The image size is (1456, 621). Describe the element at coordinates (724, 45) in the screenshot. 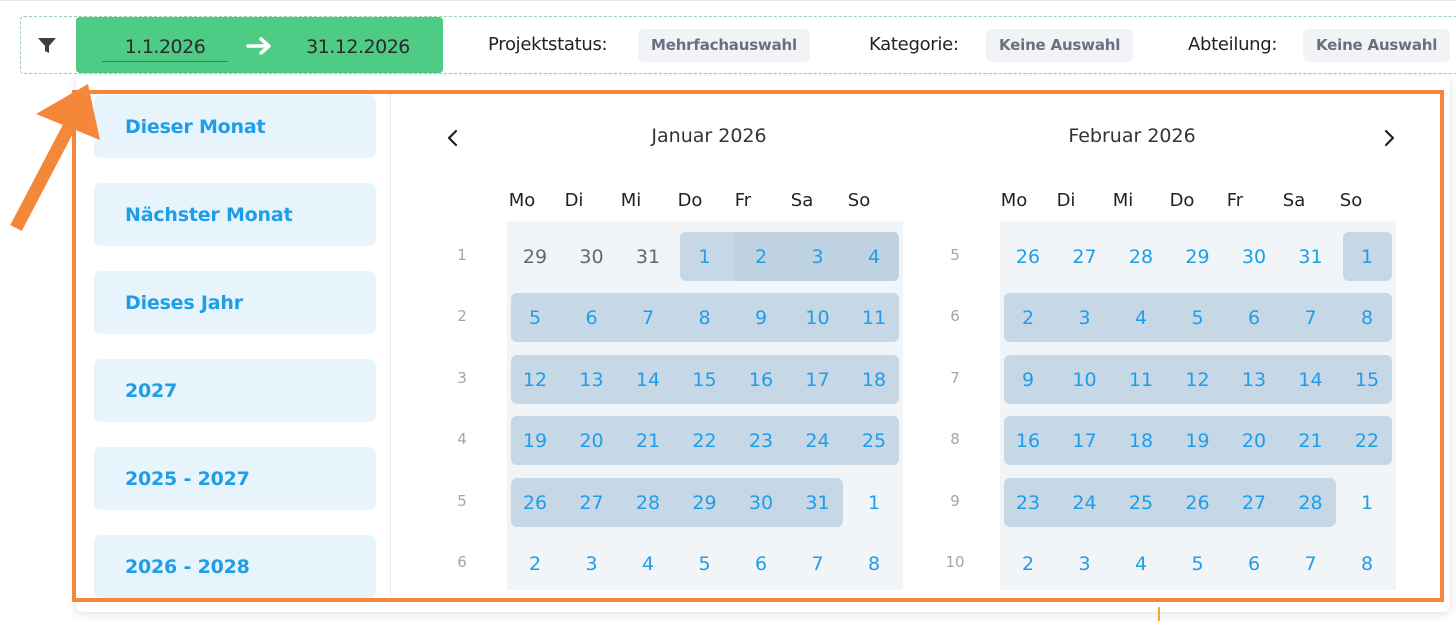

I see `projektstatus-select: Mehrfachauswahl` at that location.